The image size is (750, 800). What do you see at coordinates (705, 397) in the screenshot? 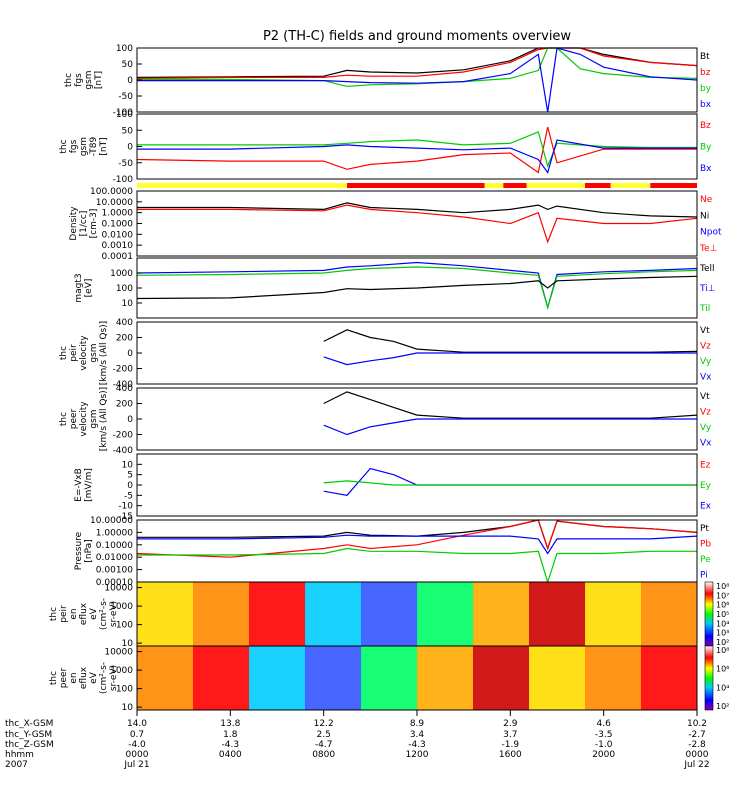
I see `legend-label: Vt` at bounding box center [705, 397].